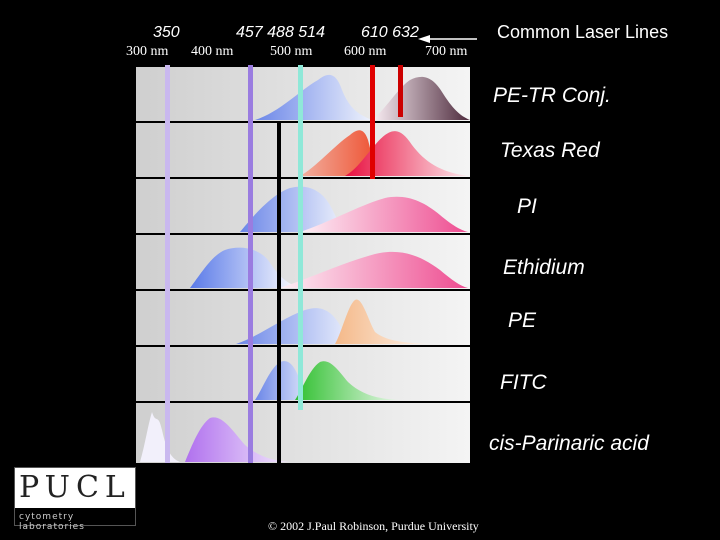 This screenshot has width=720, height=540. Describe the element at coordinates (291, 51) in the screenshot. I see `wavelength-tick-500: 500 nm` at that location.